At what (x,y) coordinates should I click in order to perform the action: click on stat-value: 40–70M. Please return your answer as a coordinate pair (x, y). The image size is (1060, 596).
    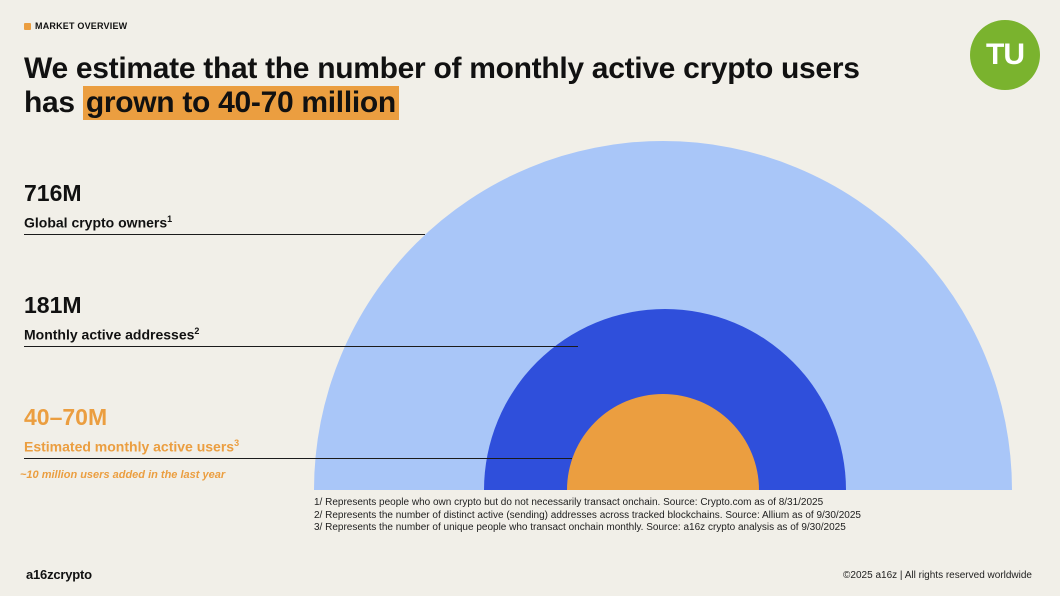
    Looking at the image, I should click on (66, 417).